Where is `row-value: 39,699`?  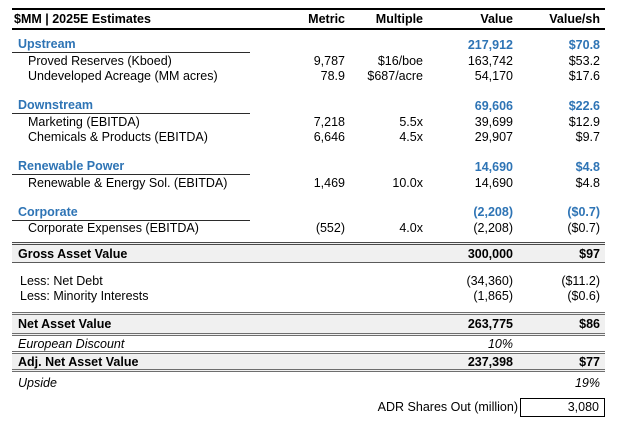 row-value: 39,699 is located at coordinates (493, 121).